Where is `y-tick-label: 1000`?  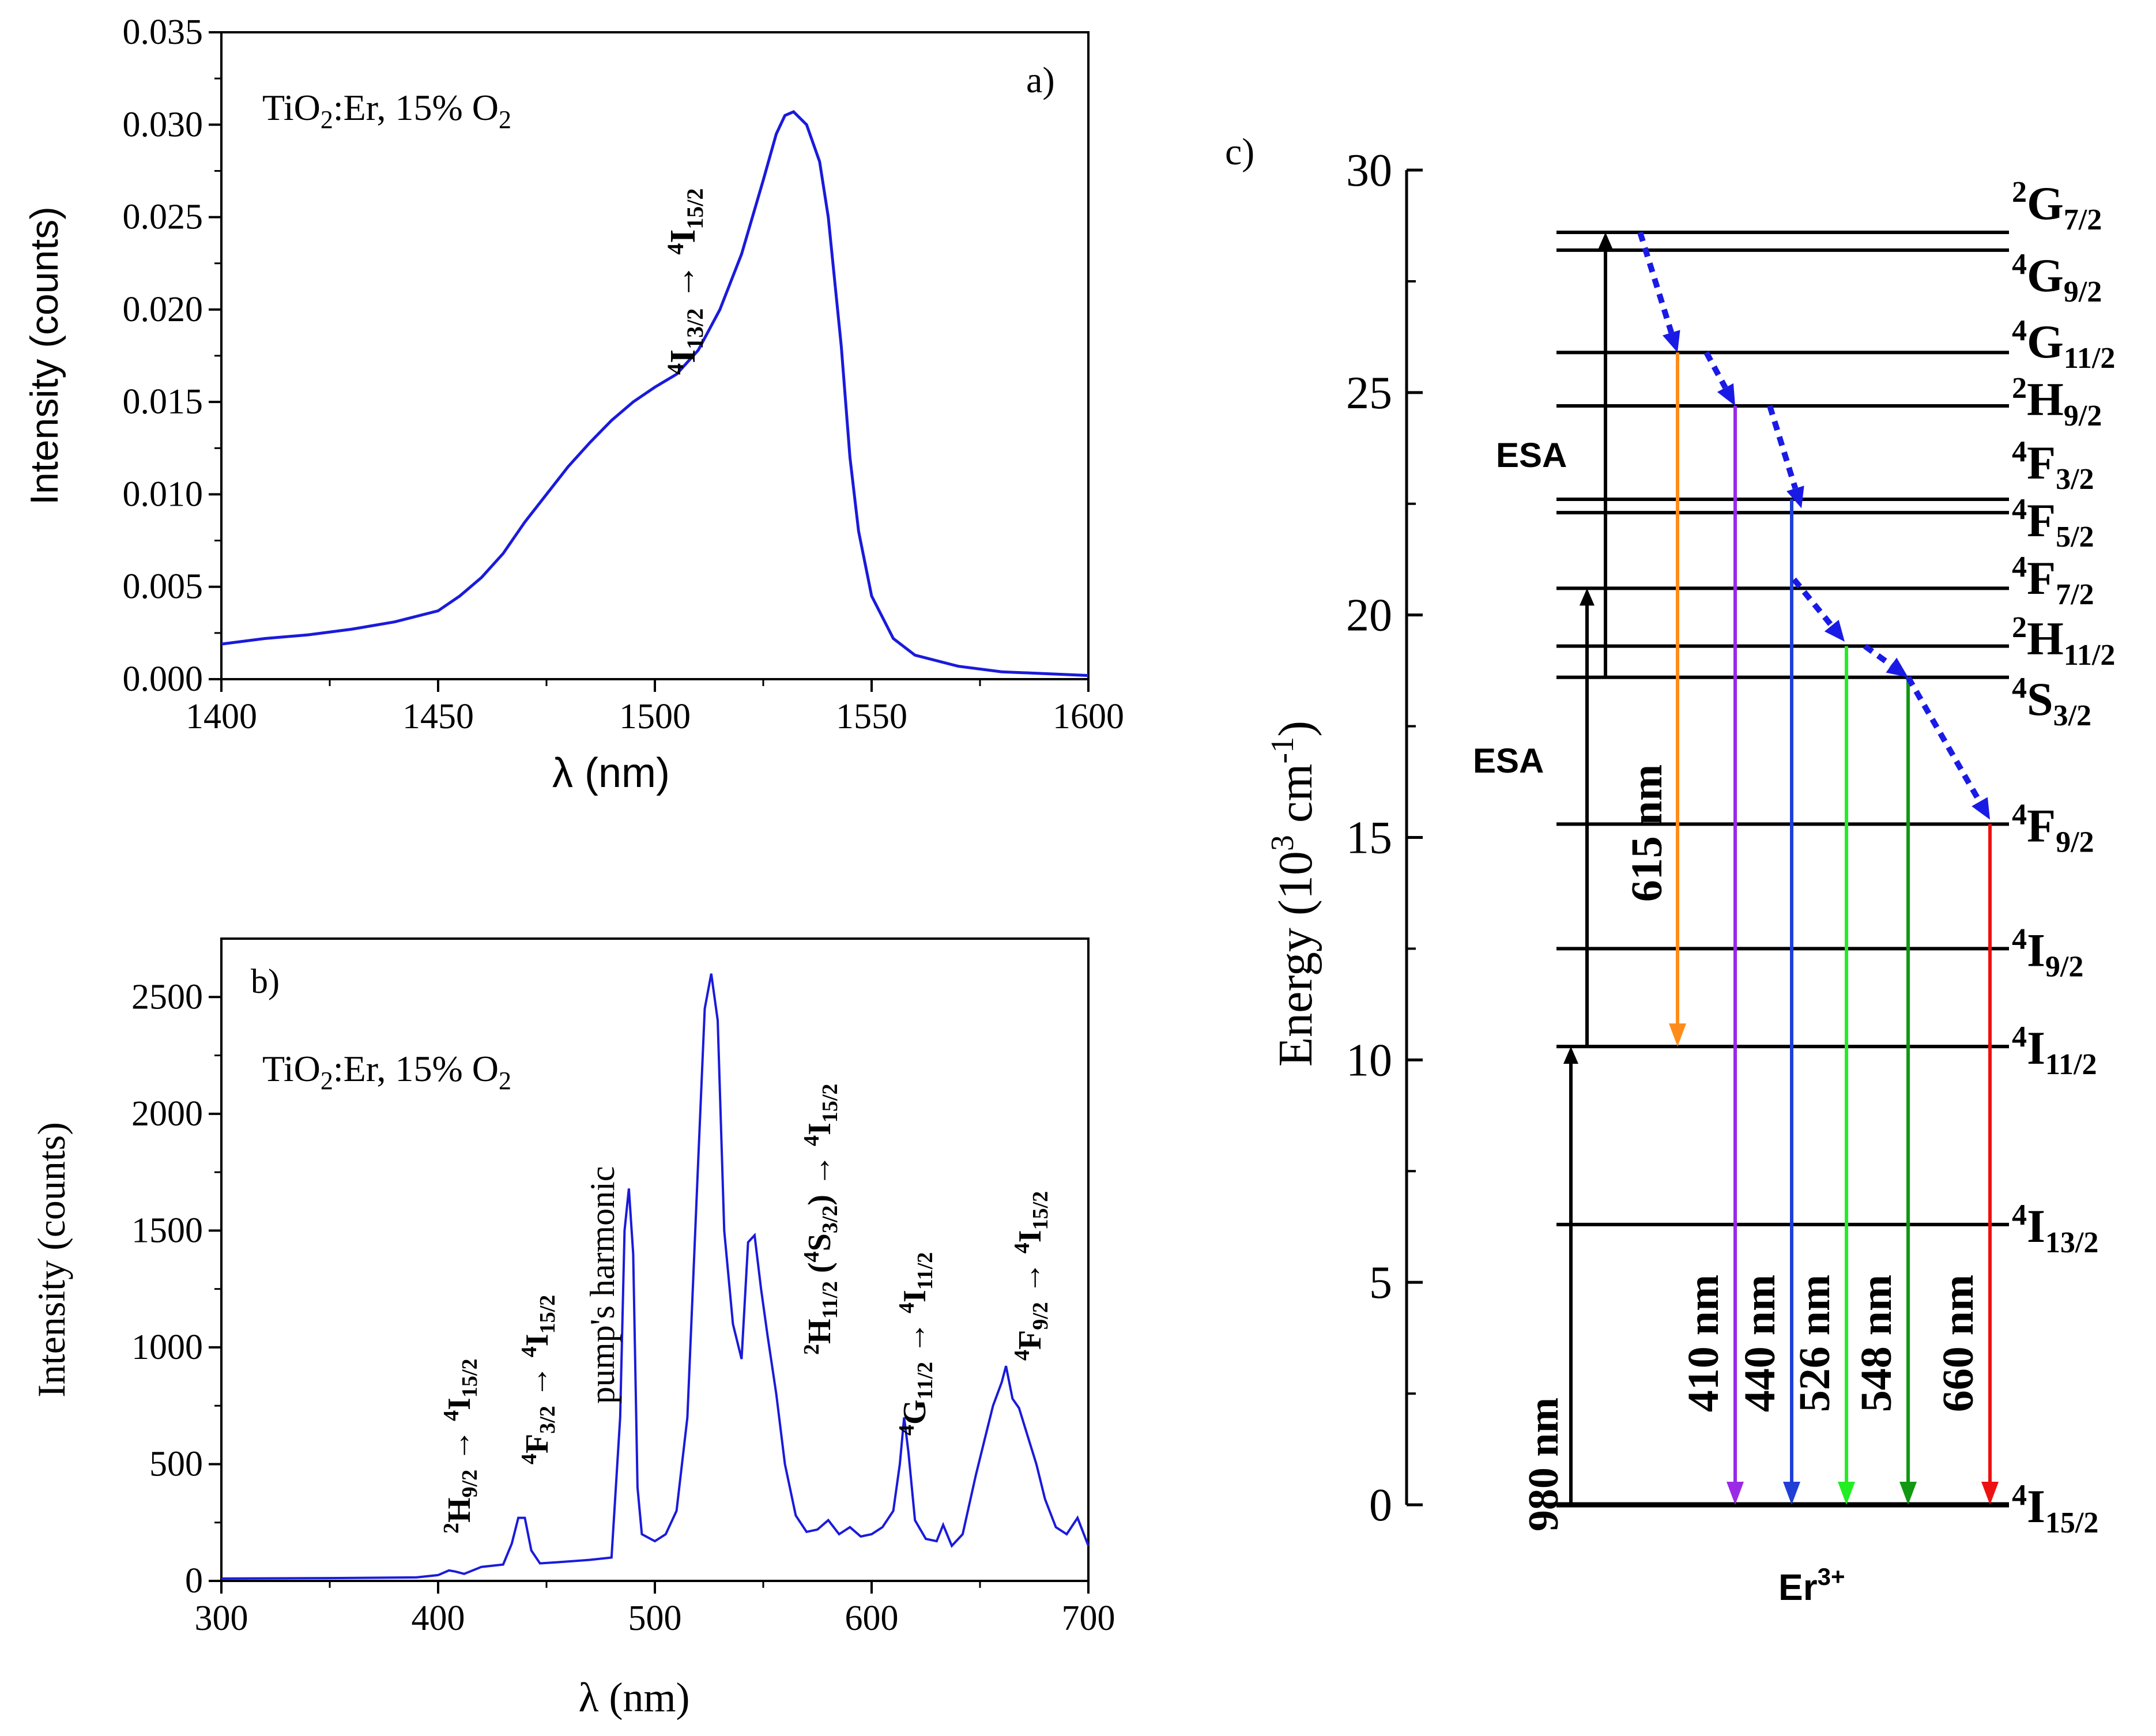 y-tick-label: 1000 is located at coordinates (167, 1347).